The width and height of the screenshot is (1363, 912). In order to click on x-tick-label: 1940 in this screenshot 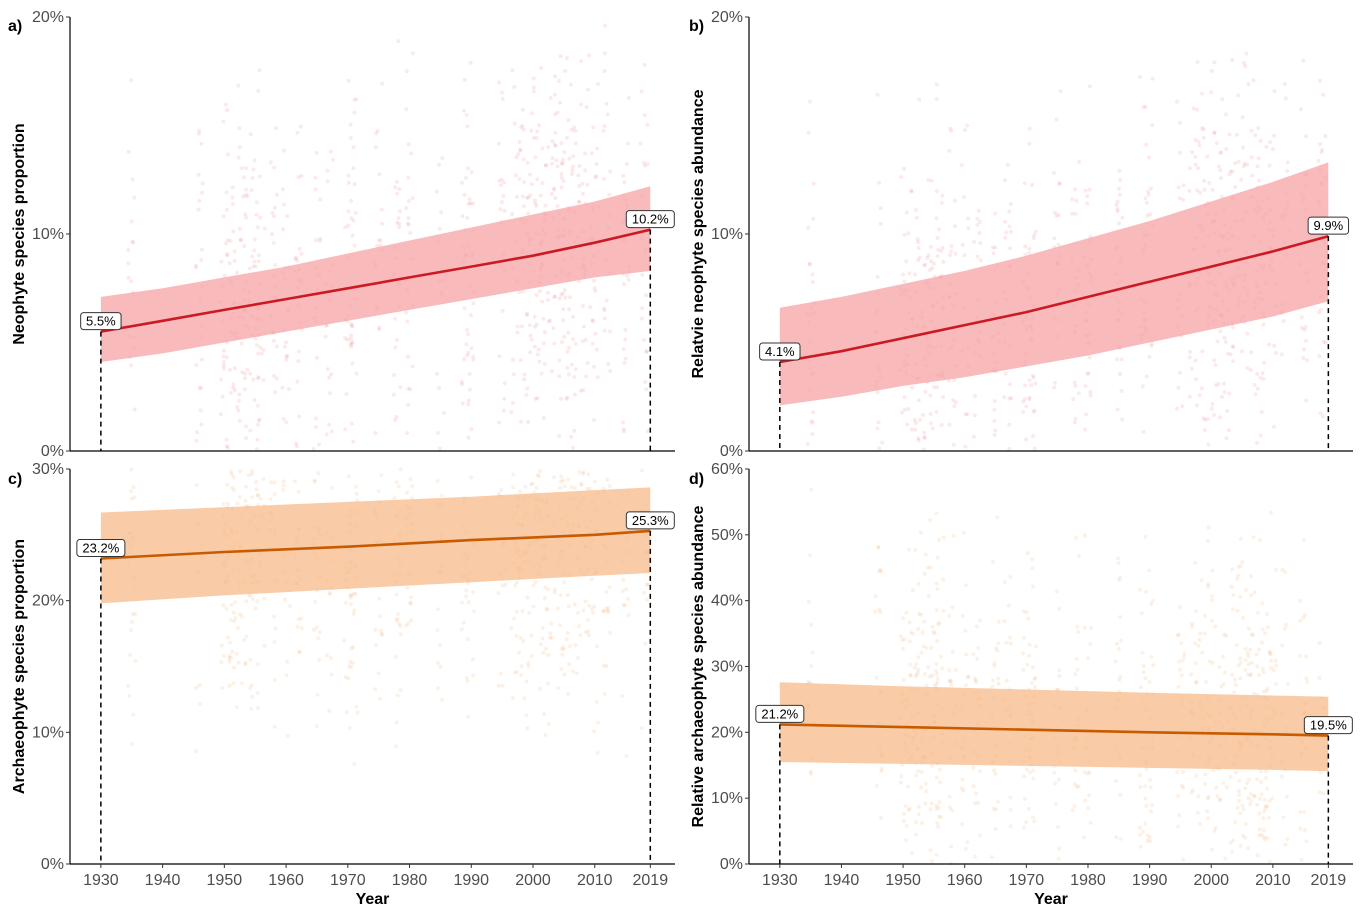, I will do `click(842, 880)`.